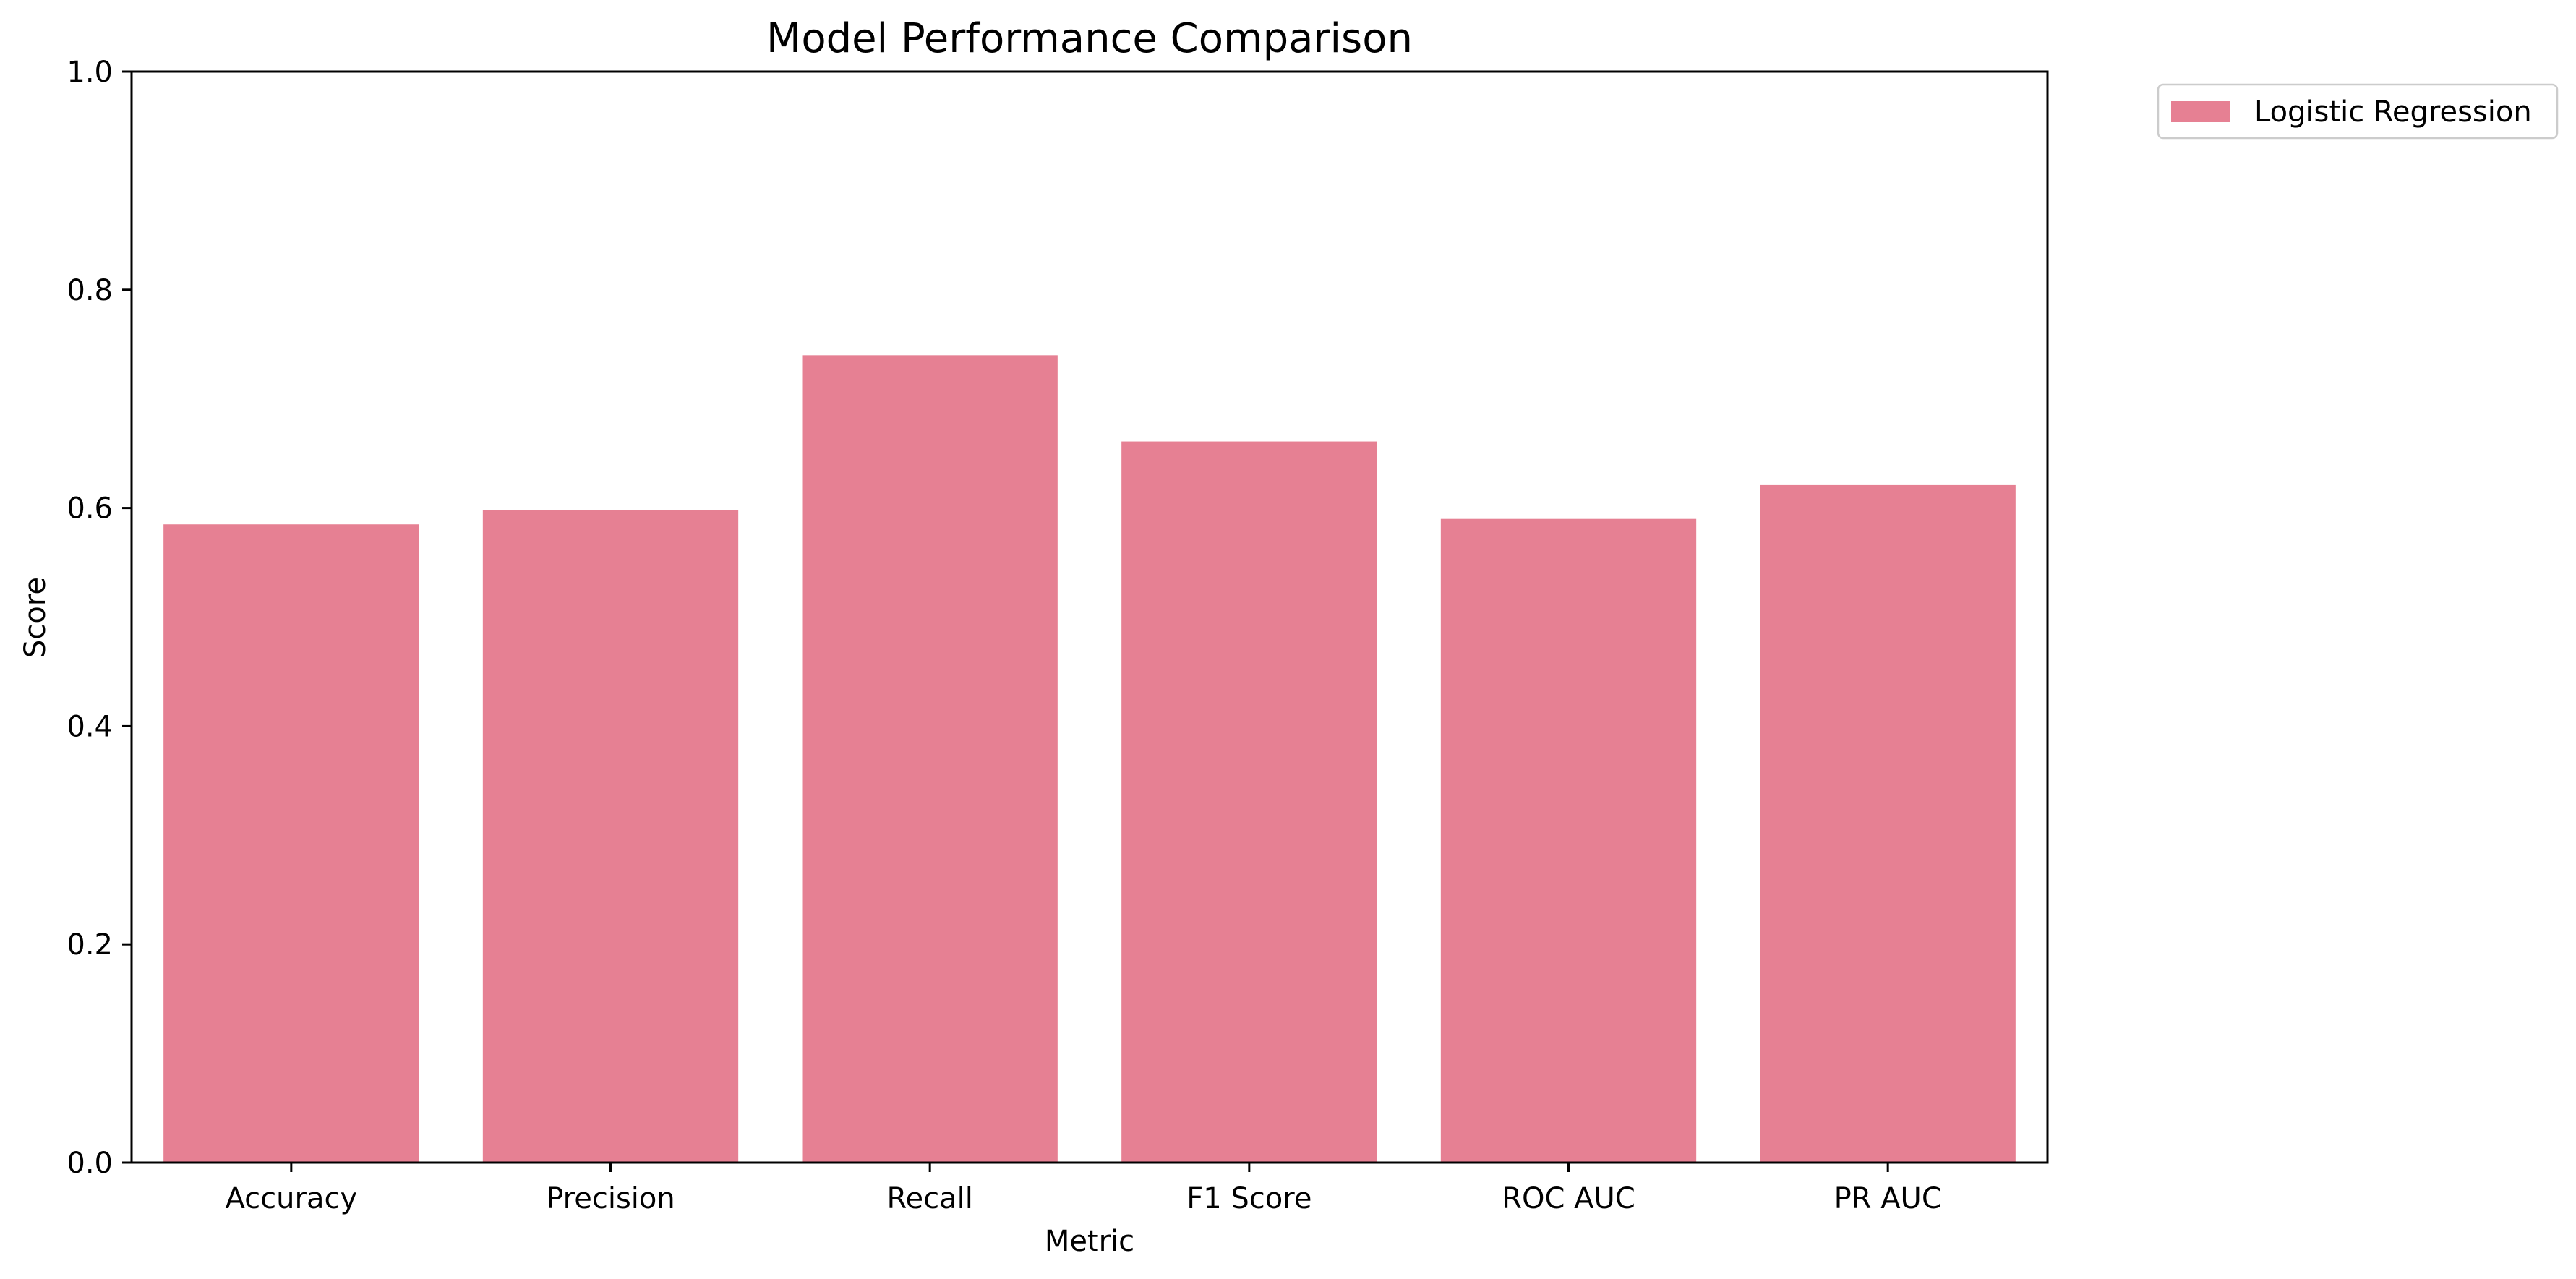  Describe the element at coordinates (1568, 1198) in the screenshot. I see `x-tick-label: ROC AUC` at that location.